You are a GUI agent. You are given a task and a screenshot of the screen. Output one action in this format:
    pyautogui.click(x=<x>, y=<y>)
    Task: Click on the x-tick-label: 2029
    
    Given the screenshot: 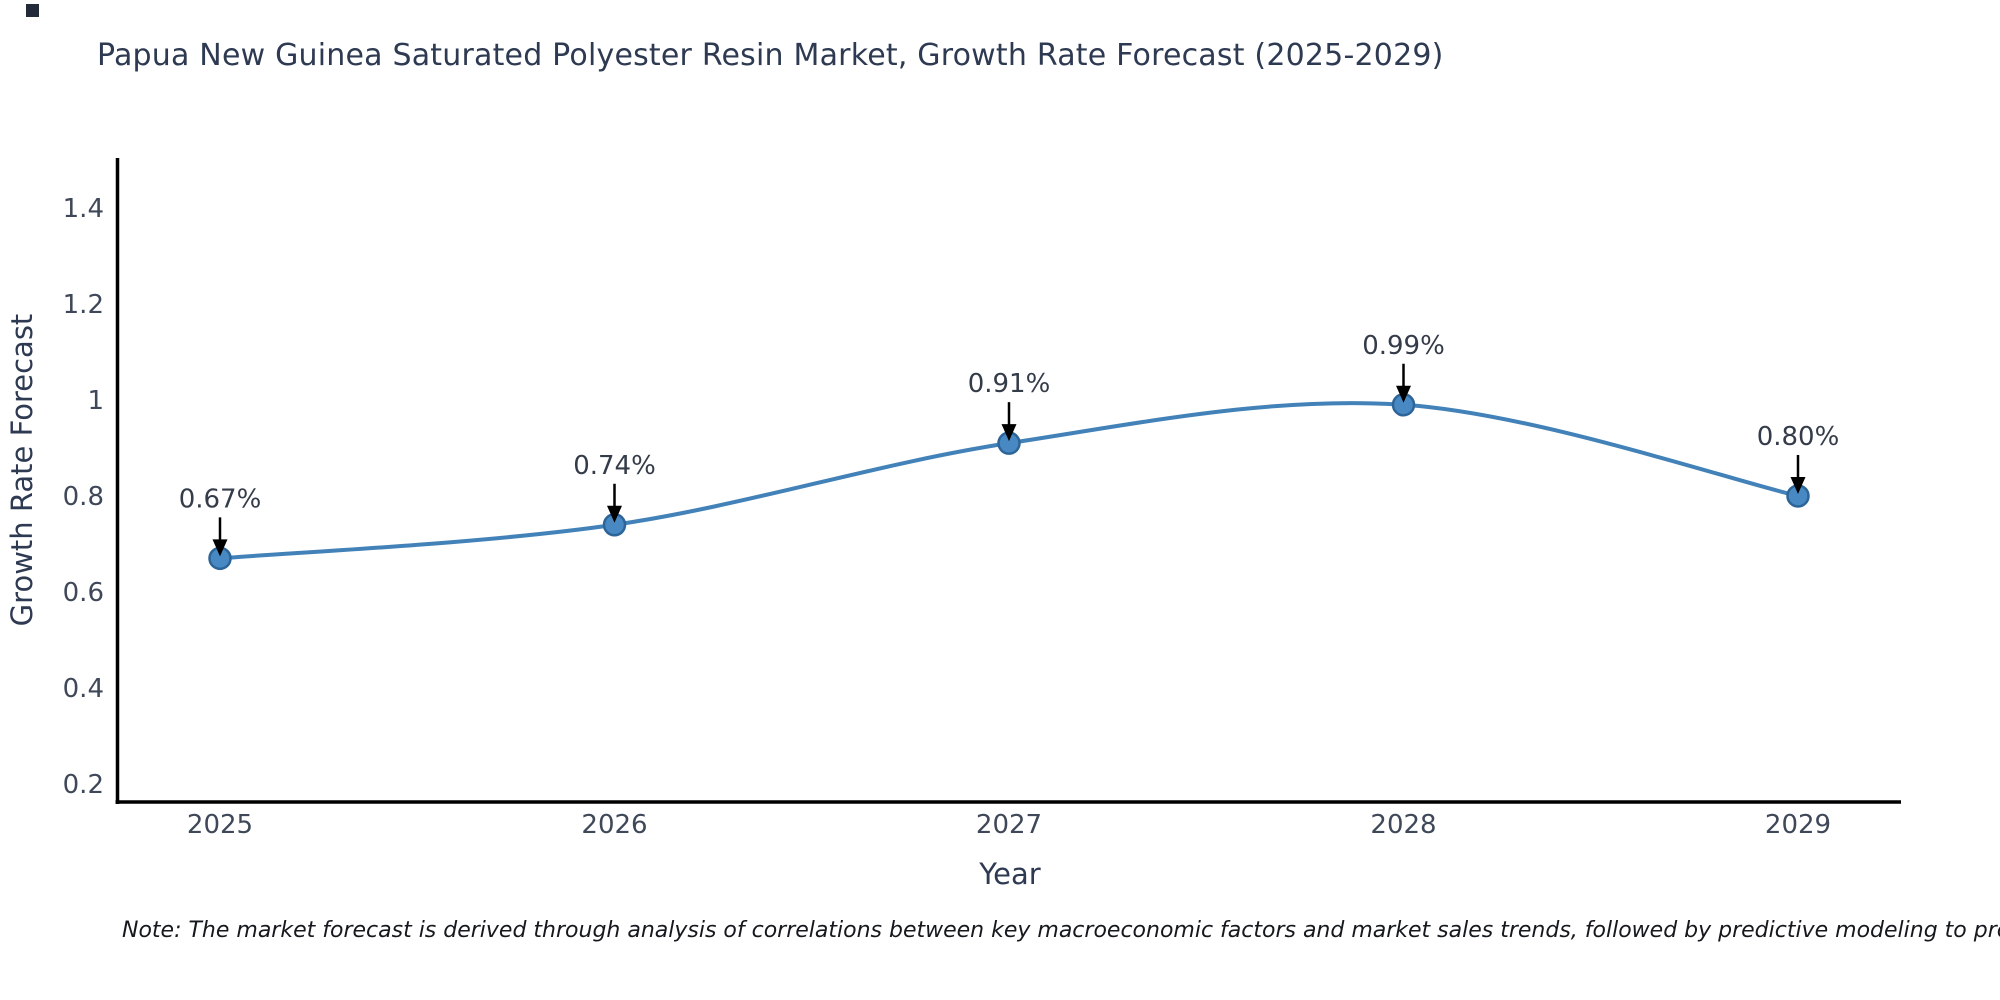 What is the action you would take?
    pyautogui.click(x=1798, y=825)
    